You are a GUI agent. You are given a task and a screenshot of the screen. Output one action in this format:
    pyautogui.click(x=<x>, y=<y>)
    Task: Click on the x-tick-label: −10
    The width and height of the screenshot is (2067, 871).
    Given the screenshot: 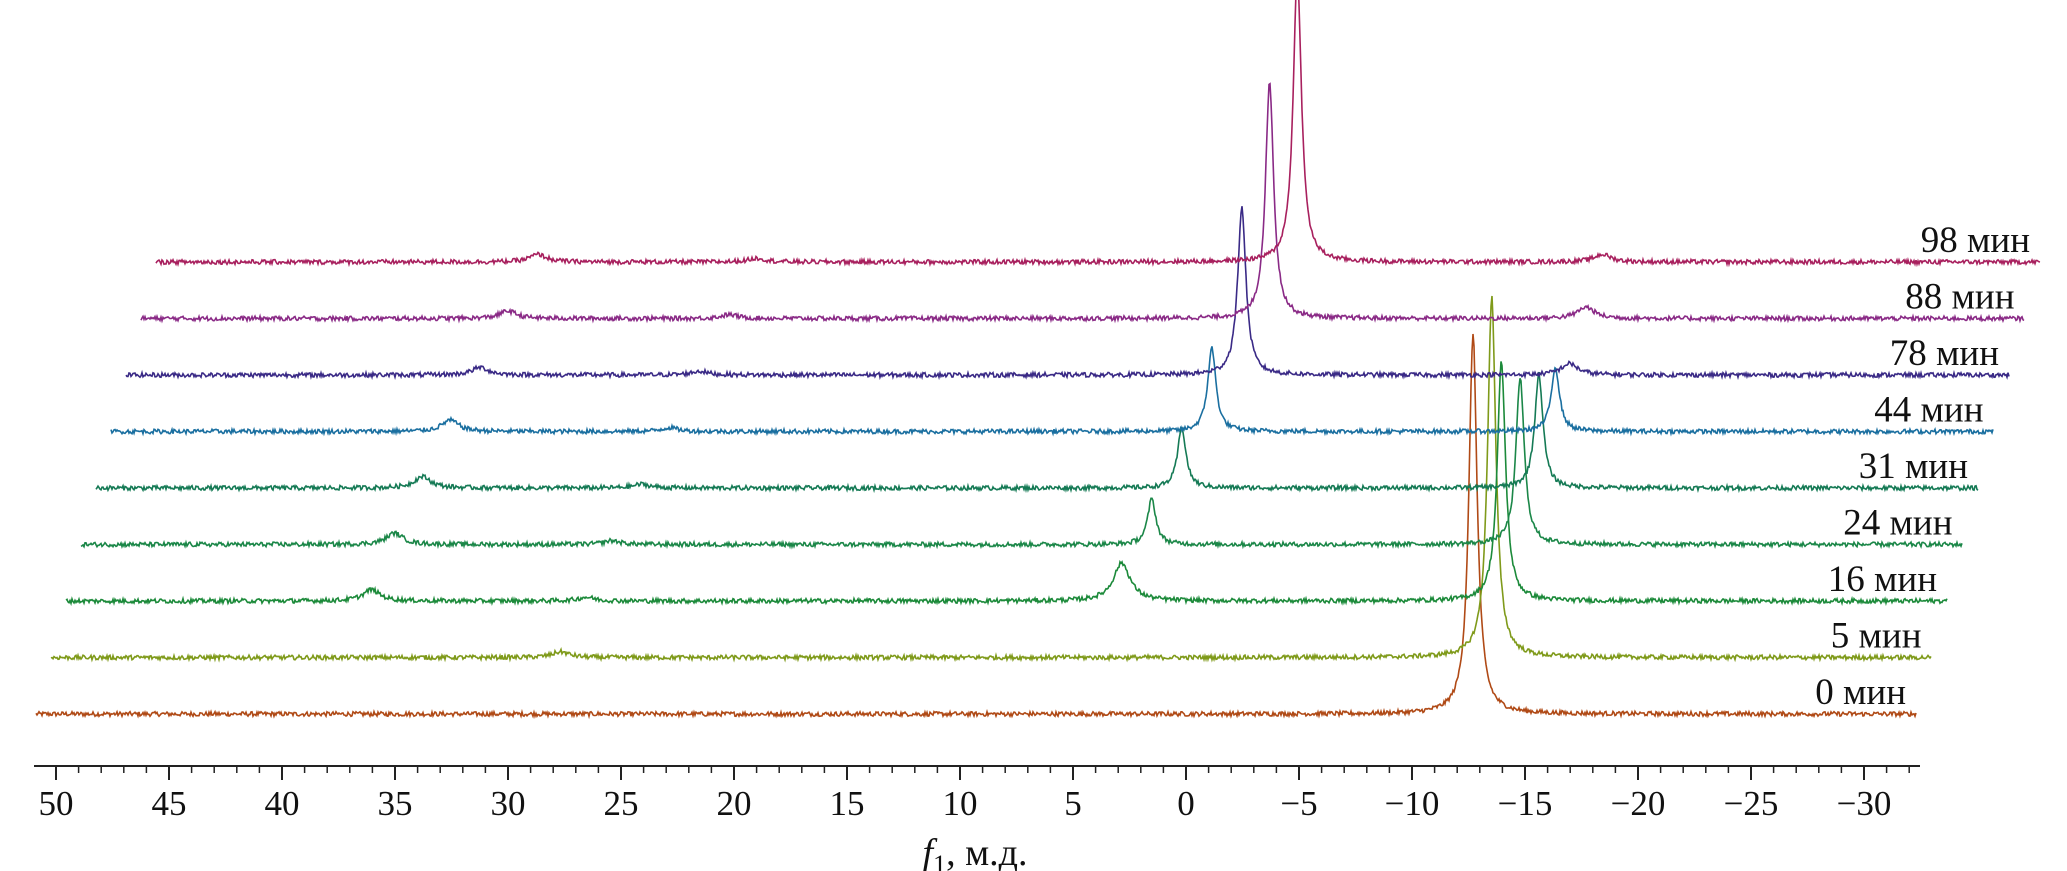 What is the action you would take?
    pyautogui.click(x=1412, y=803)
    